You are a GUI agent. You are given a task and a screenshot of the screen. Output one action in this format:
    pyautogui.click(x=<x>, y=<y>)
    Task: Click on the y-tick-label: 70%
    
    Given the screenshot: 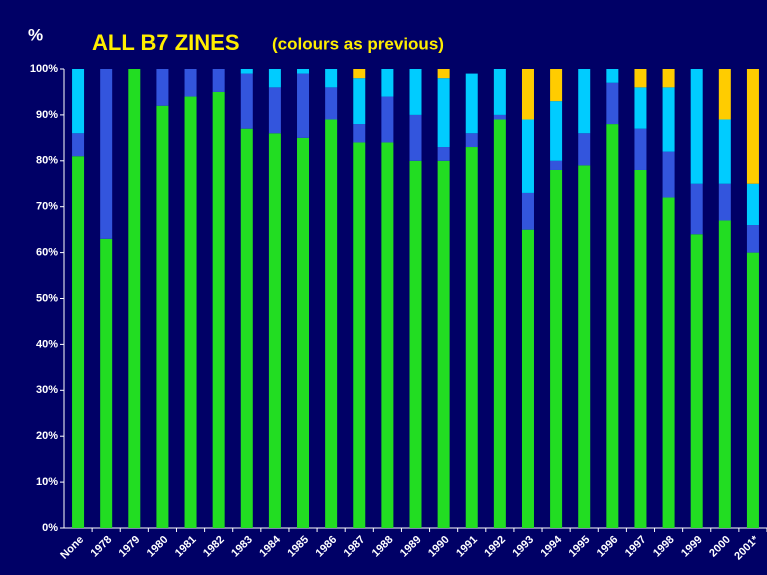 What is the action you would take?
    pyautogui.click(x=47, y=207)
    